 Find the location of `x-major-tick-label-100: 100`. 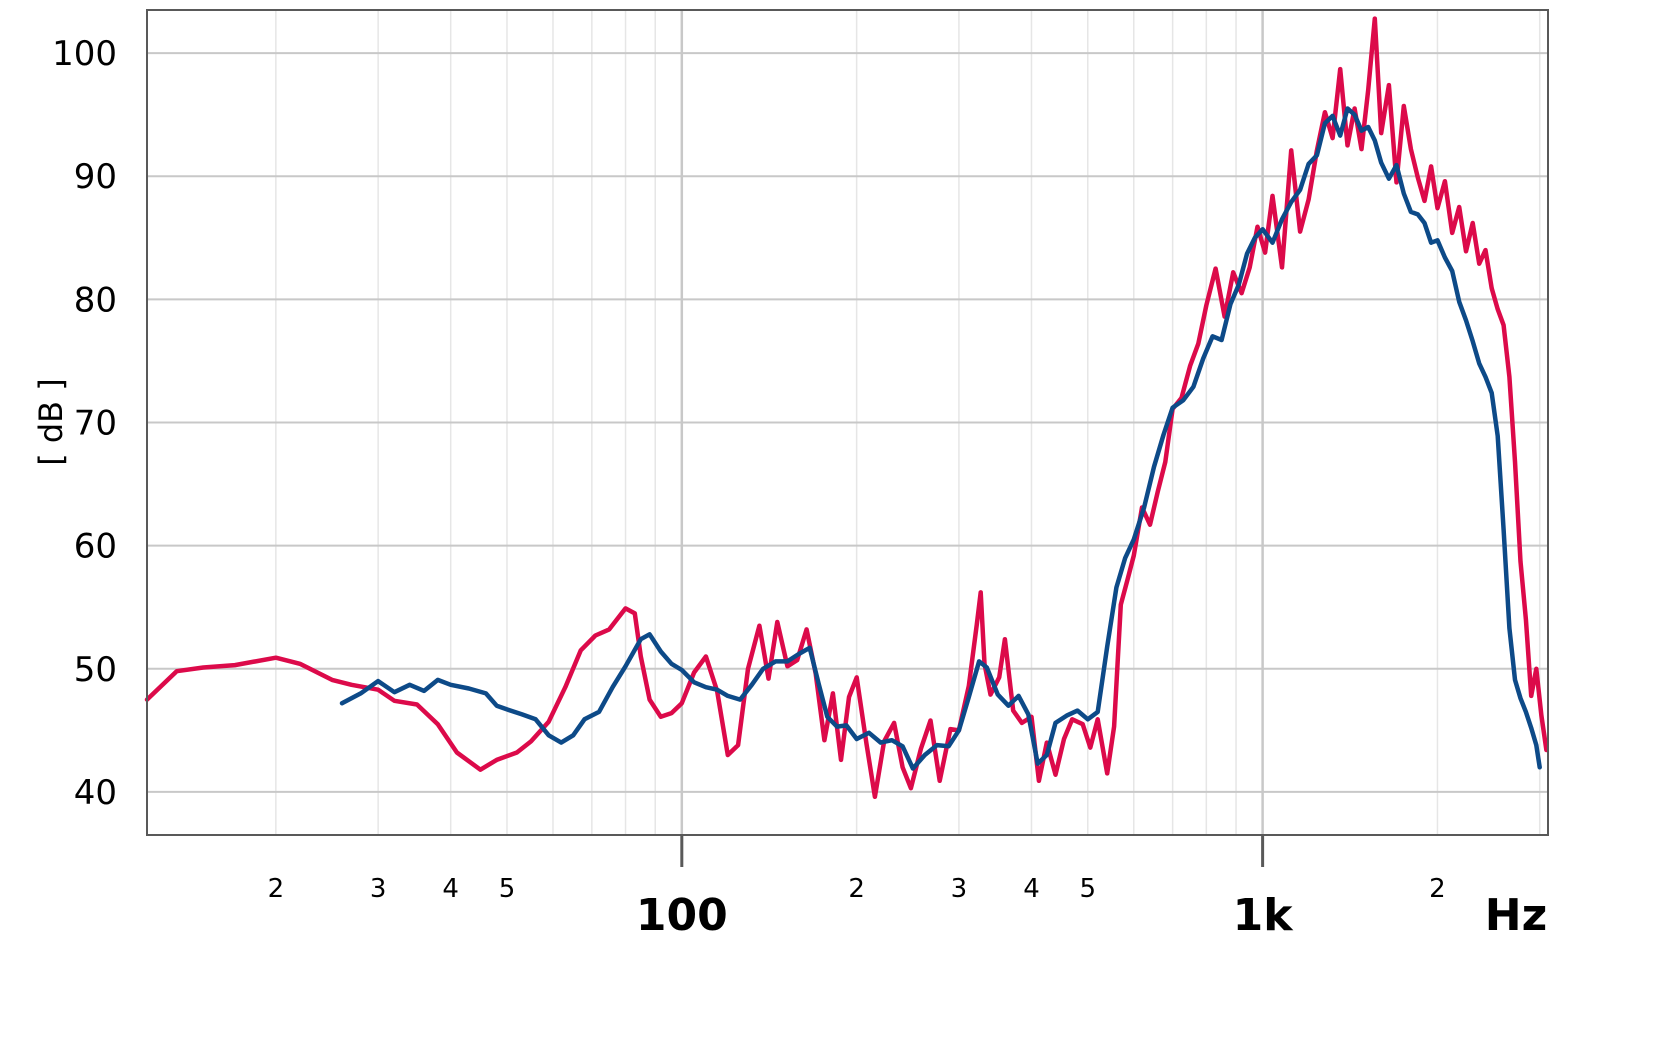

x-major-tick-label-100: 100 is located at coordinates (682, 915).